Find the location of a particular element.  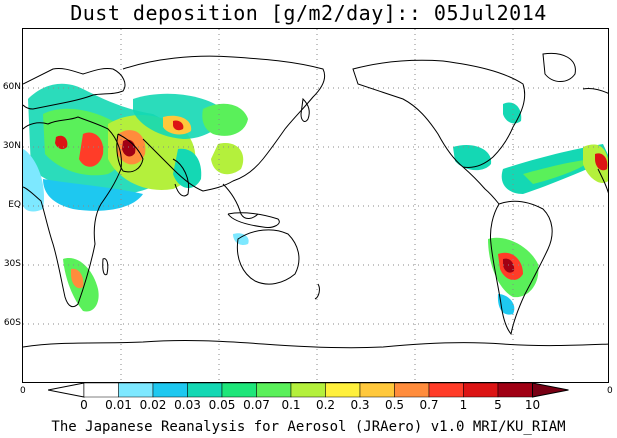

lat-label-eq: EQ is located at coordinates (14, 205).